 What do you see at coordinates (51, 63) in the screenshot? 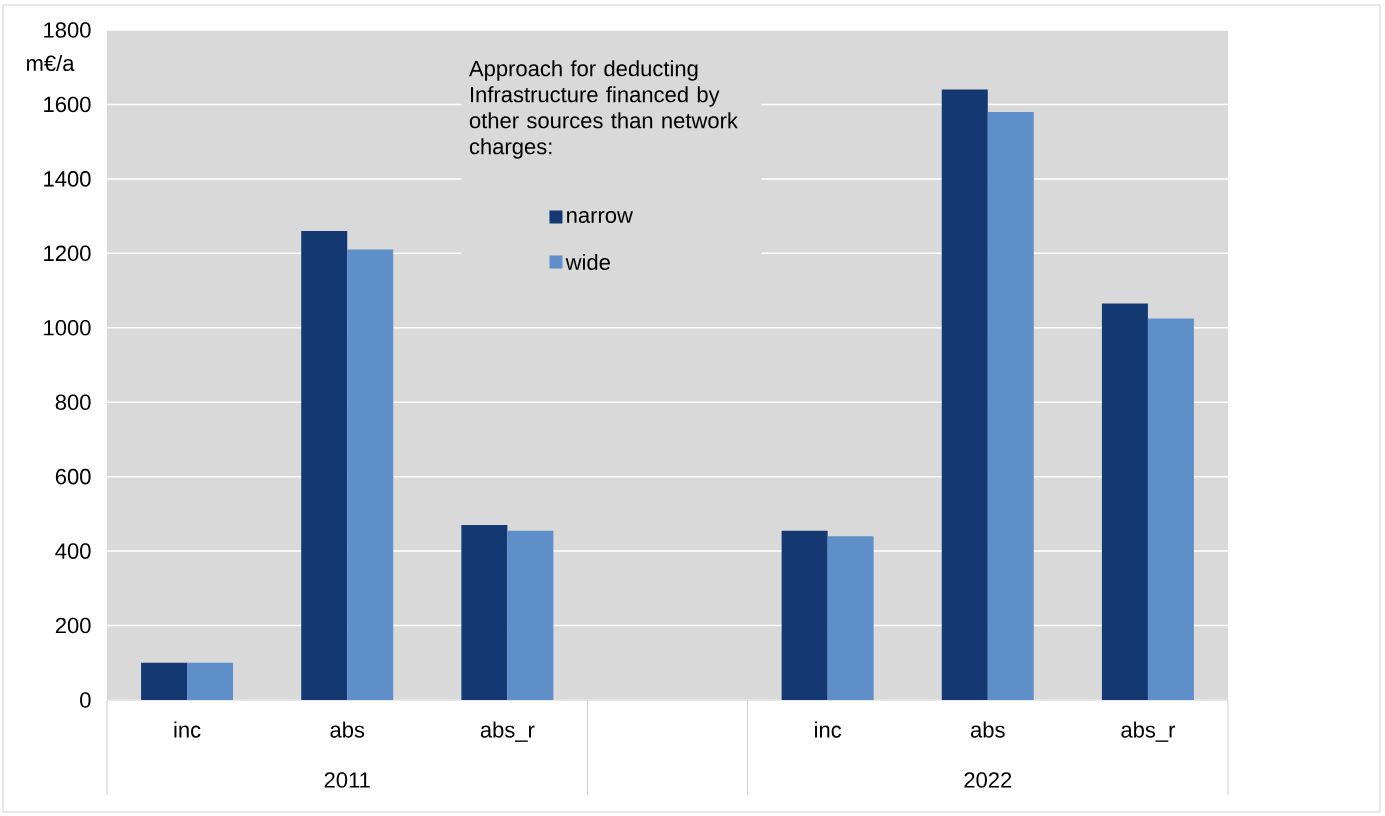
I see `y-axis-title: m€/a` at bounding box center [51, 63].